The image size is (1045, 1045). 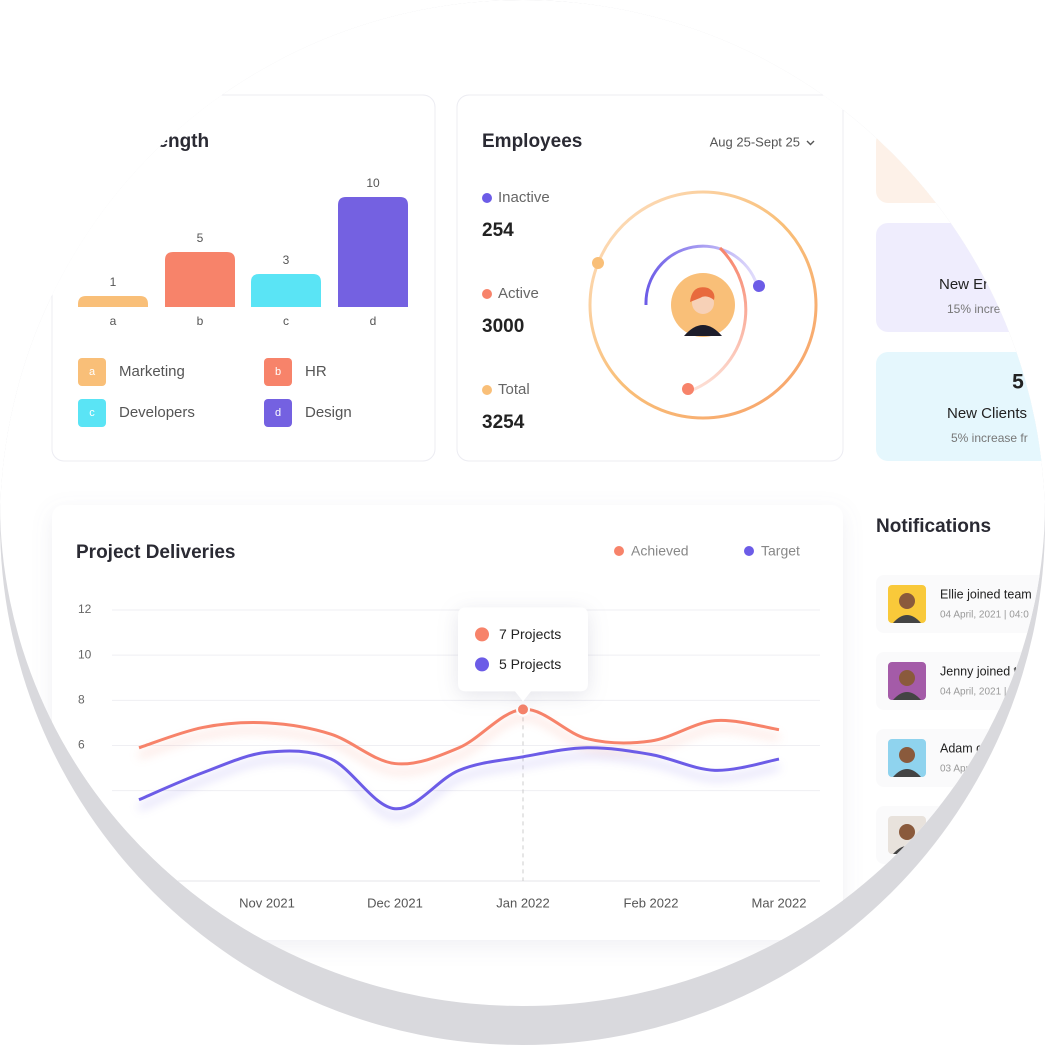 What do you see at coordinates (944, 825) in the screenshot?
I see `notification-text: P` at bounding box center [944, 825].